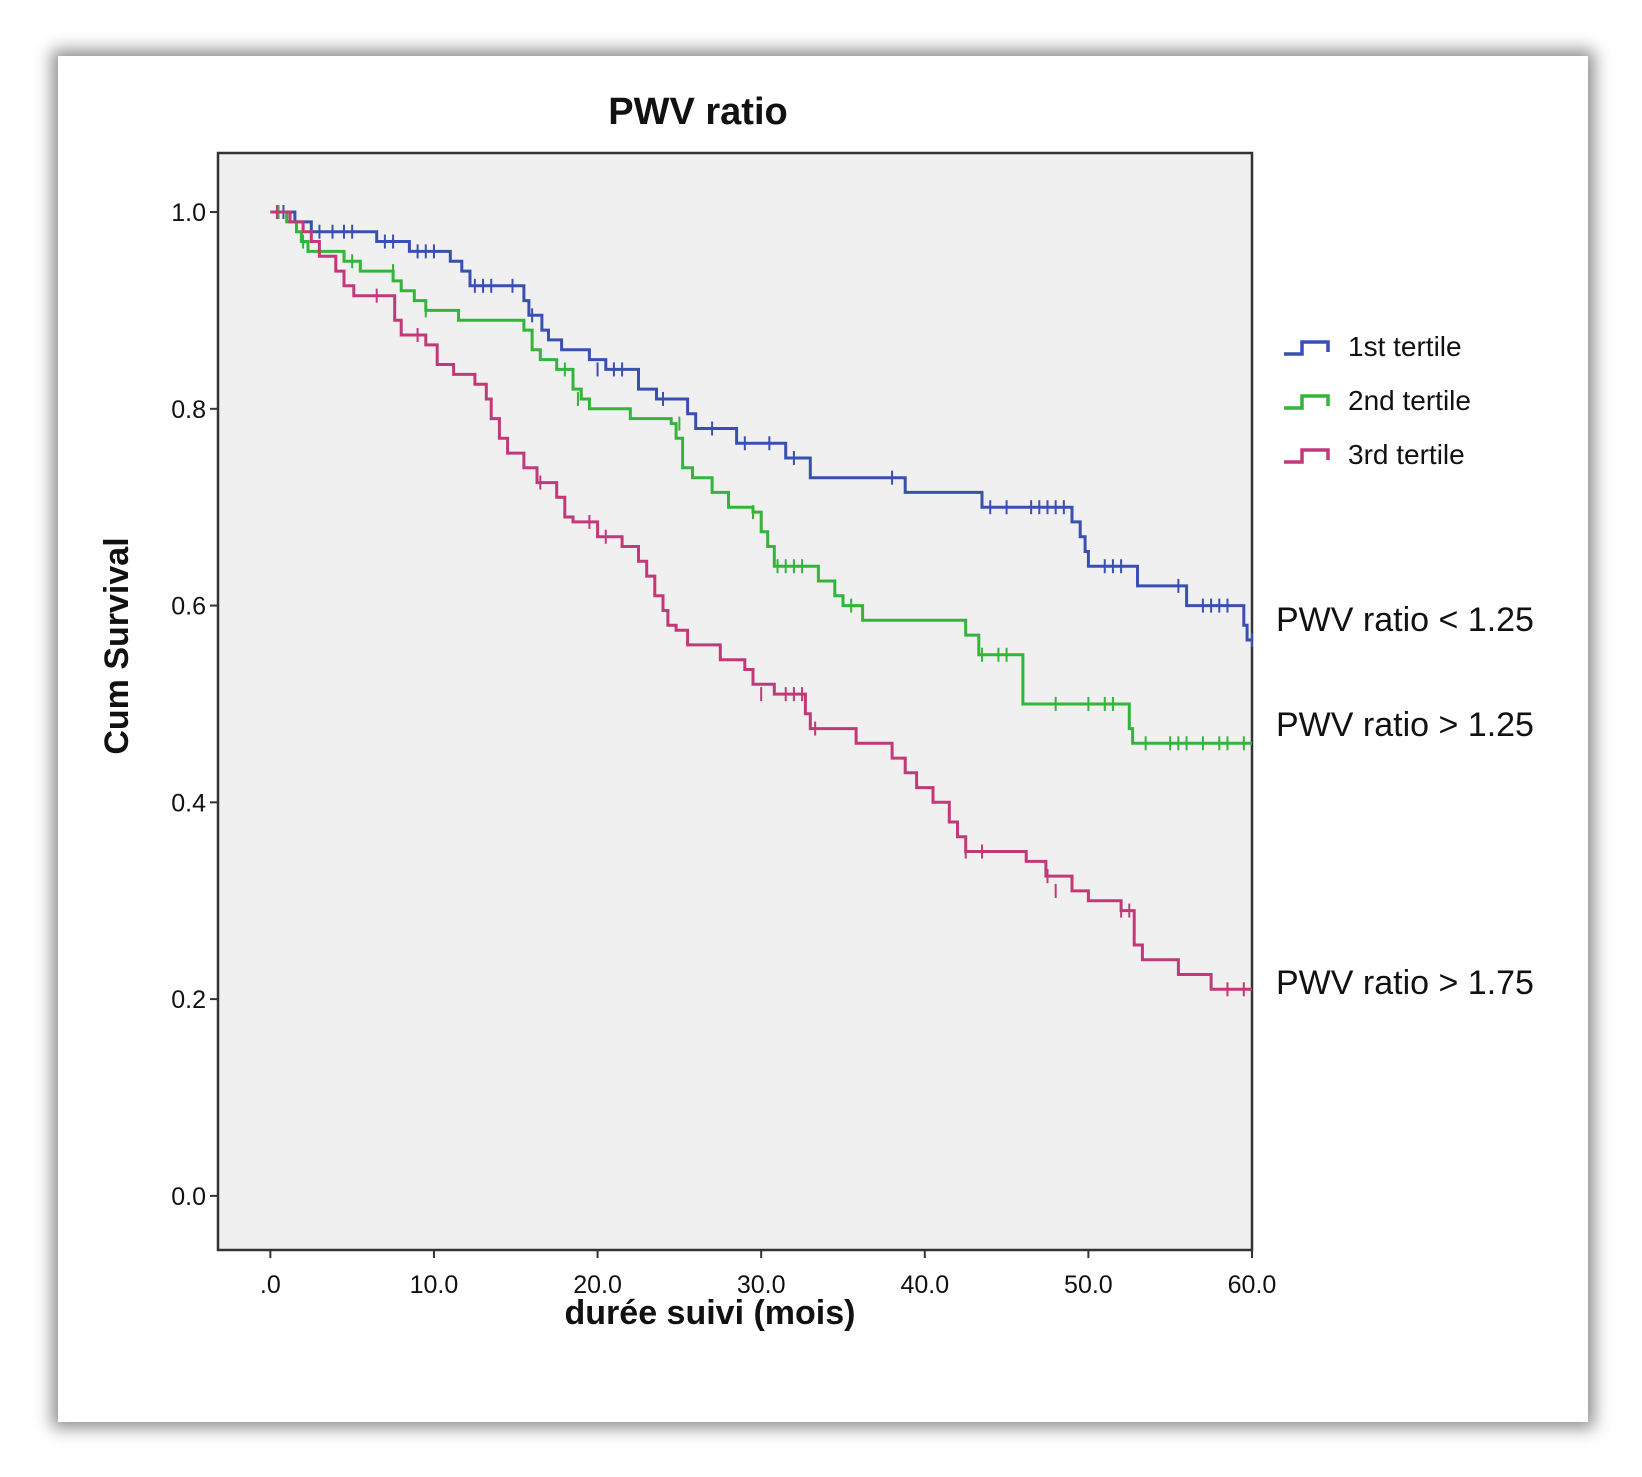  I want to click on legend-label: 2nd tertile, so click(1409, 400).